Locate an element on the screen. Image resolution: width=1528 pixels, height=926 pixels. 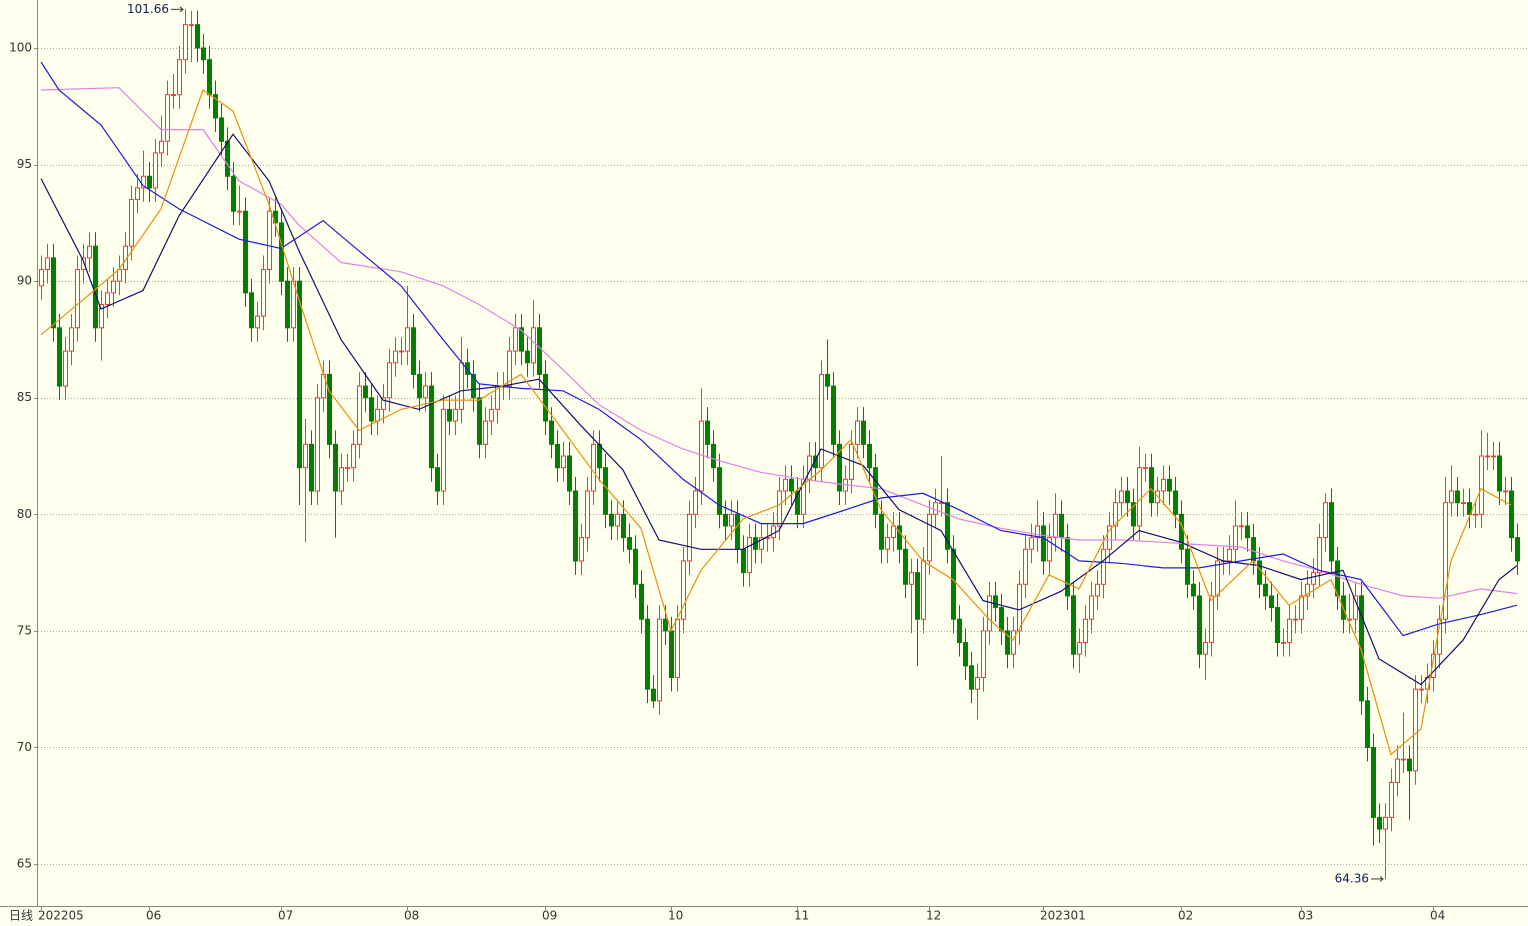
x-tick-label: 12 is located at coordinates (933, 916).